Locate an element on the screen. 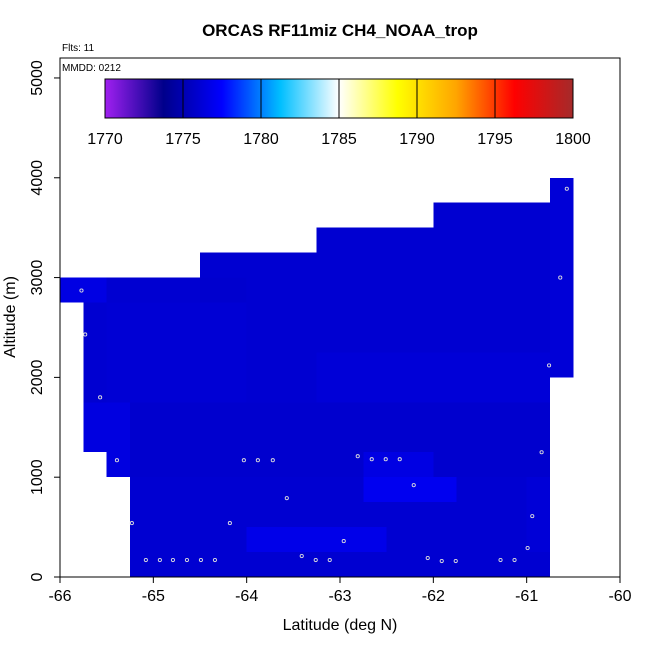 This screenshot has width=650, height=650. x-axis: -66 -65 -64 -63 -62 -61 -60 is located at coordinates (340, 591).